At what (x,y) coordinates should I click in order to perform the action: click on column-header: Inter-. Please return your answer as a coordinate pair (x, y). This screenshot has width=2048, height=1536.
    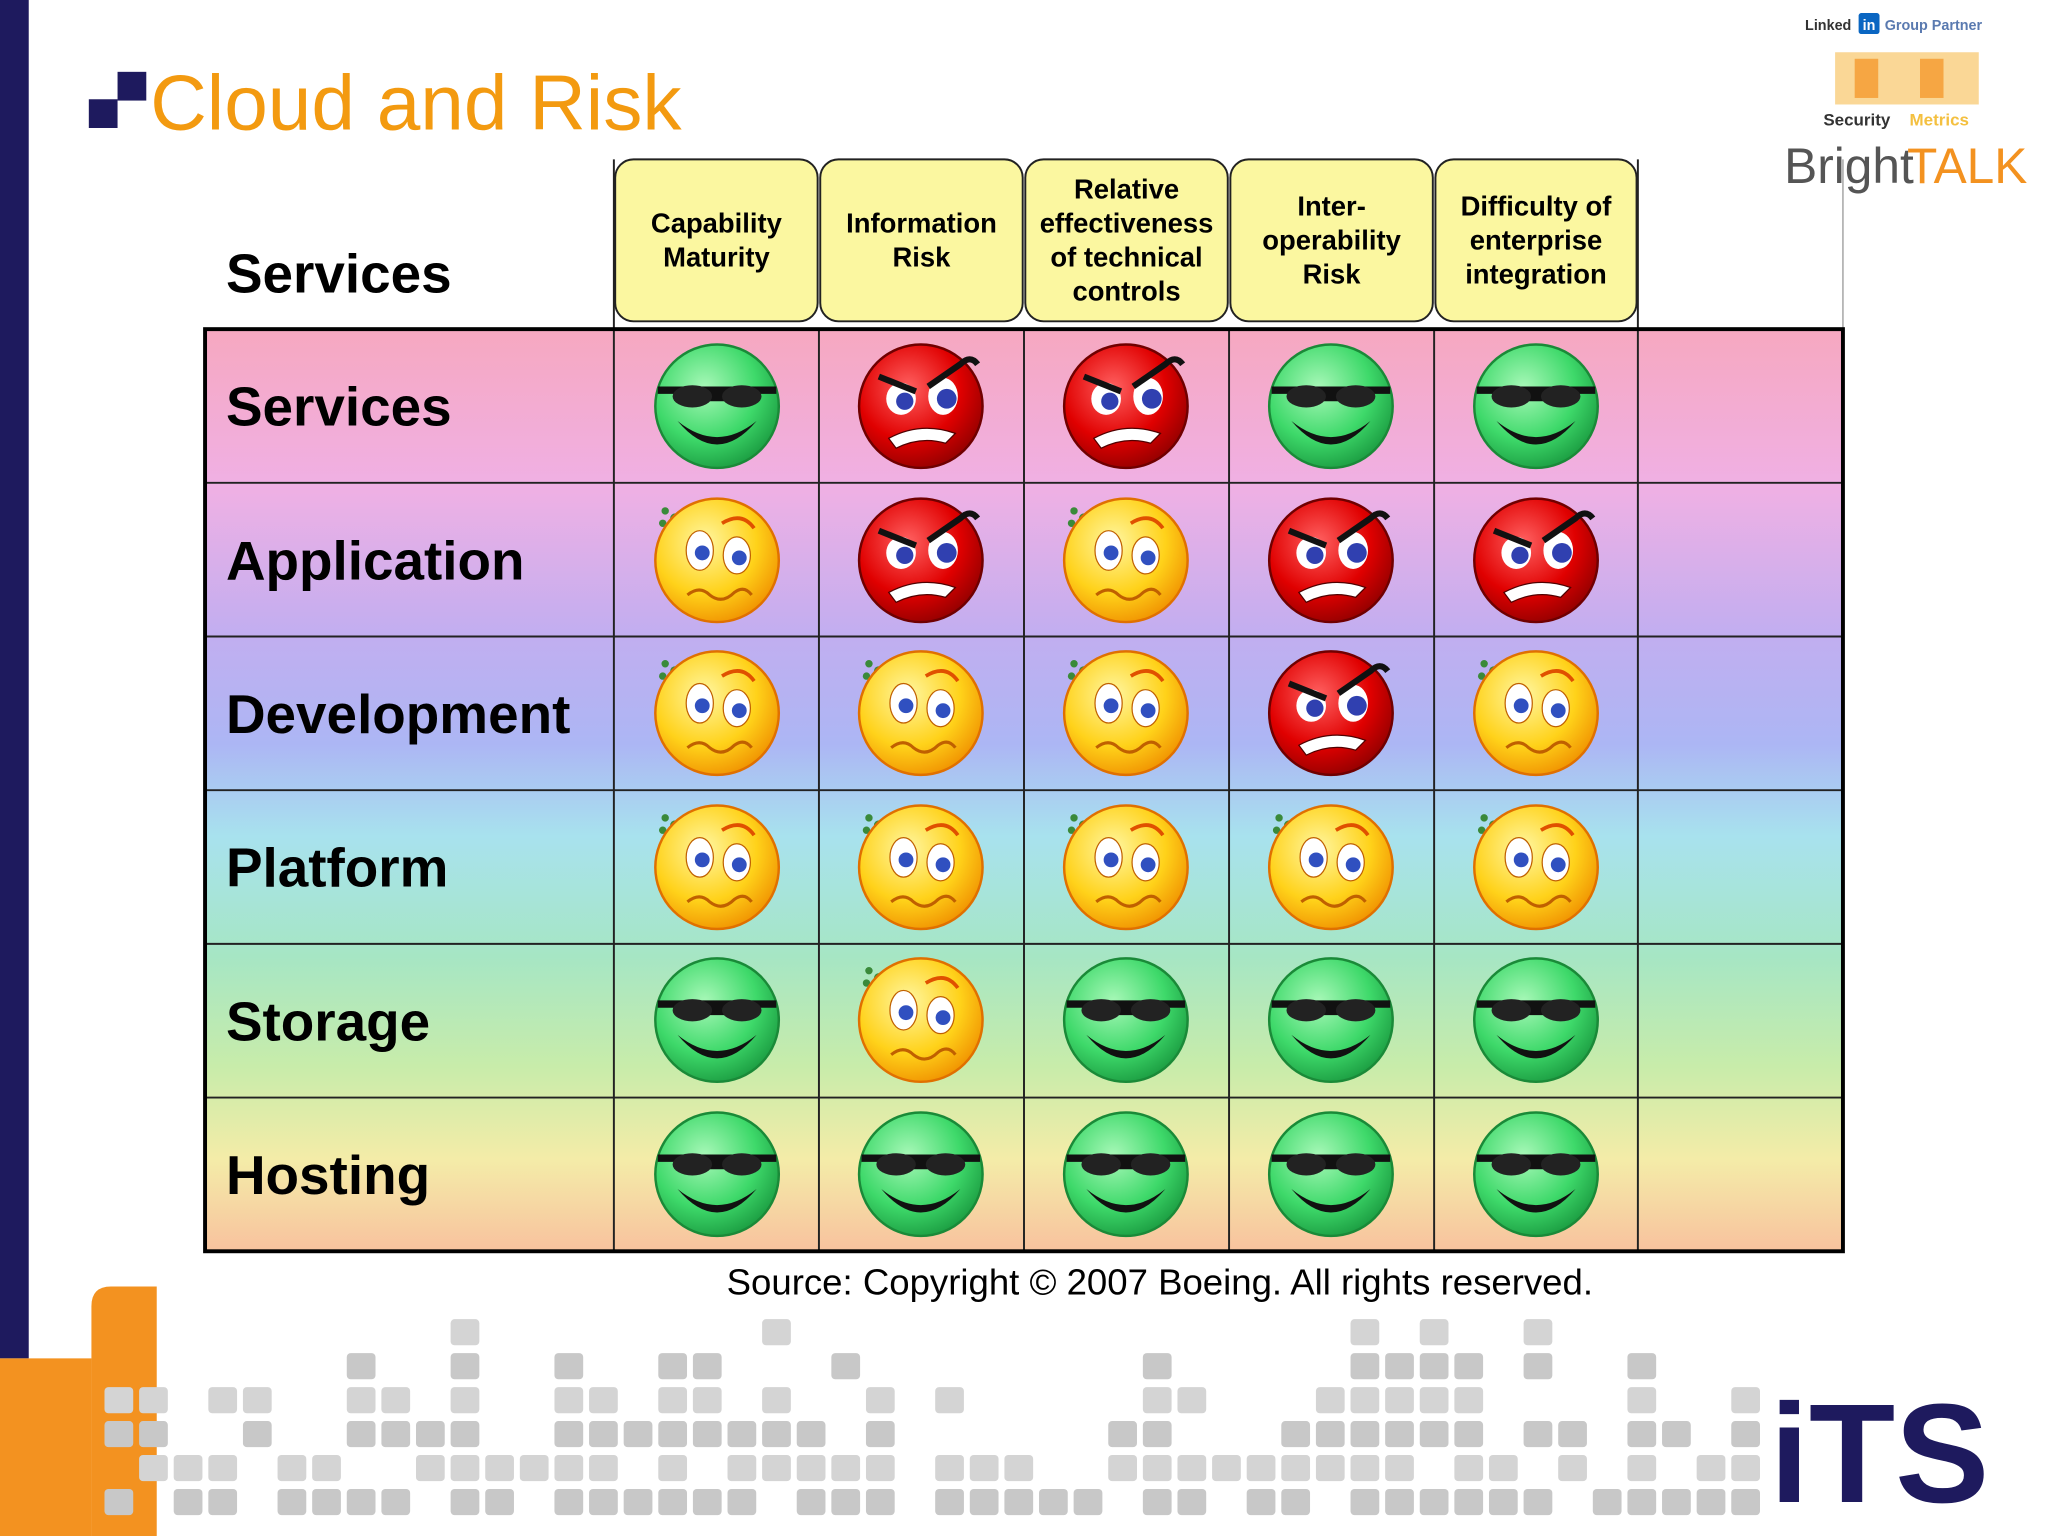
    Looking at the image, I should click on (1331, 206).